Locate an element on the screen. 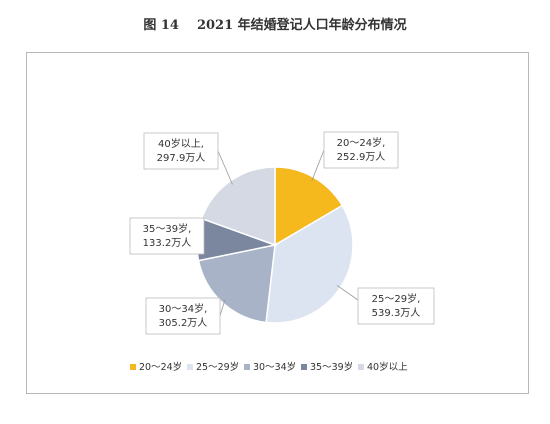 The height and width of the screenshot is (424, 550). data-label-category: 20～24岁, is located at coordinates (361, 142).